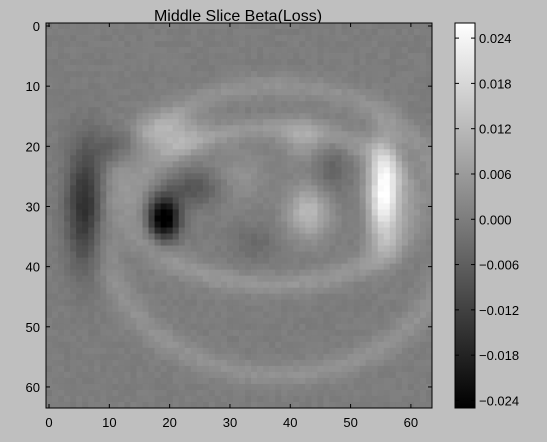 This screenshot has height=442, width=547. What do you see at coordinates (169, 422) in the screenshot?
I see `x-tick-label: 20` at bounding box center [169, 422].